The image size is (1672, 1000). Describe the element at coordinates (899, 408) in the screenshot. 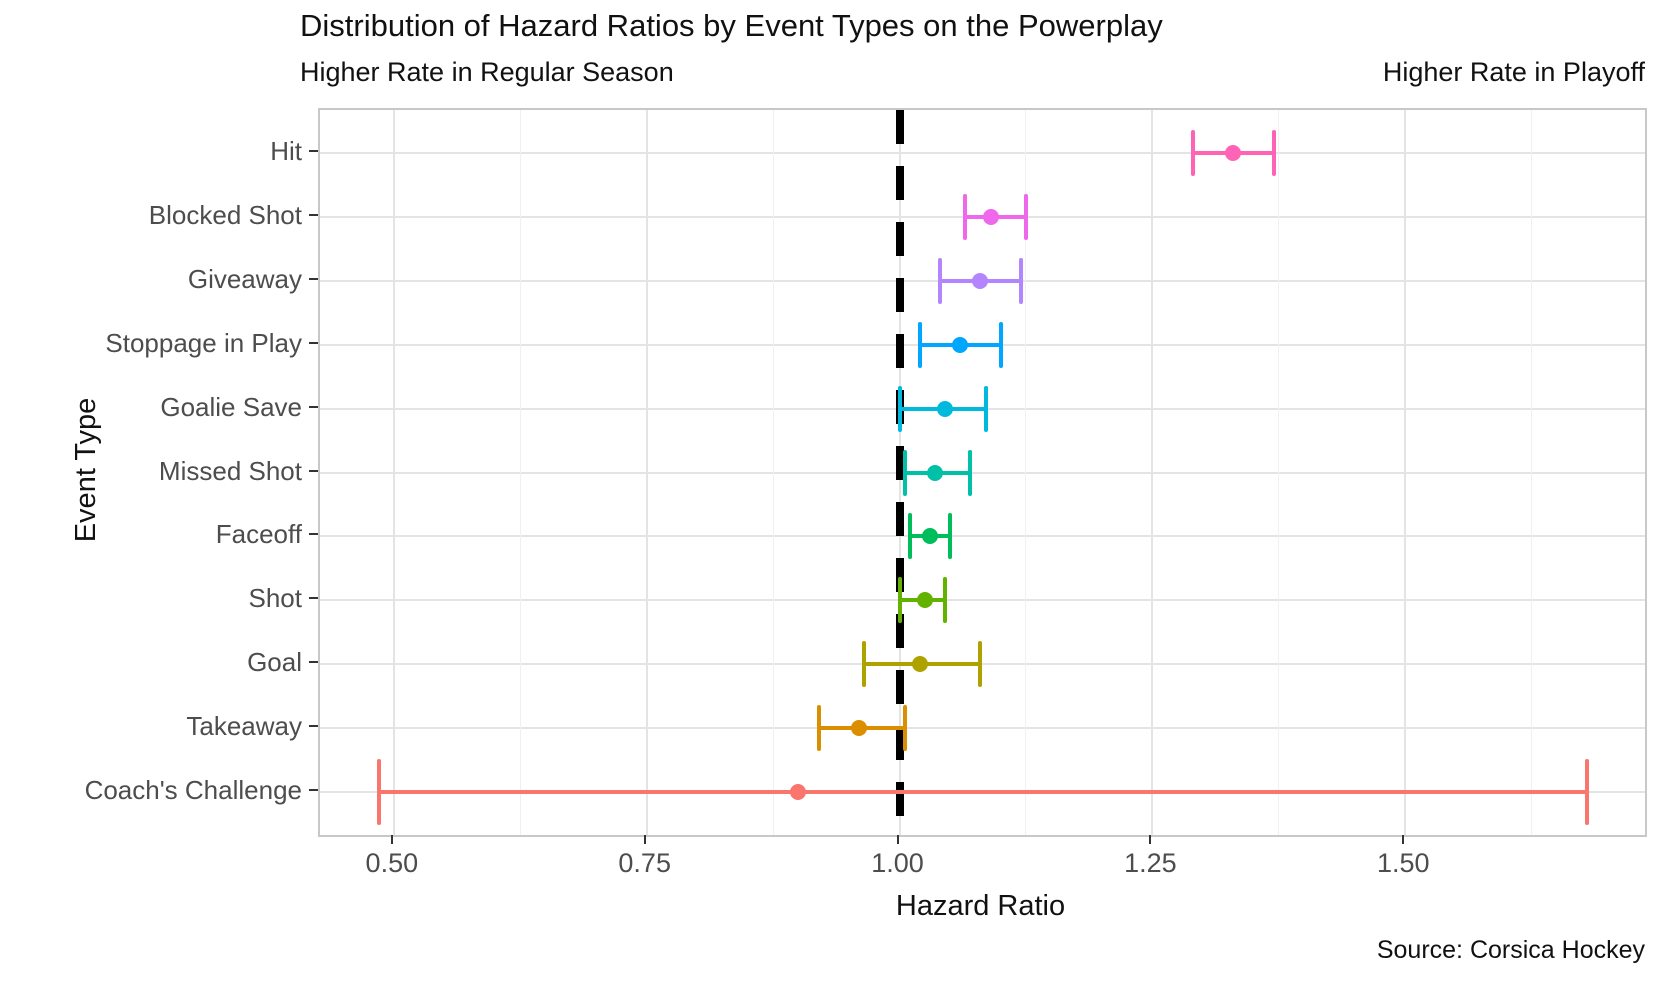

I see `error-bar-cap-low-goalie-save` at that location.